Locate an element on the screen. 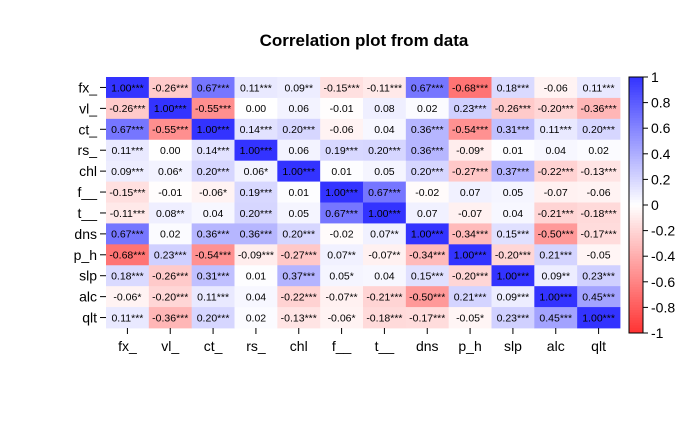  colorbar-tick-label: 0.2 is located at coordinates (661, 179).